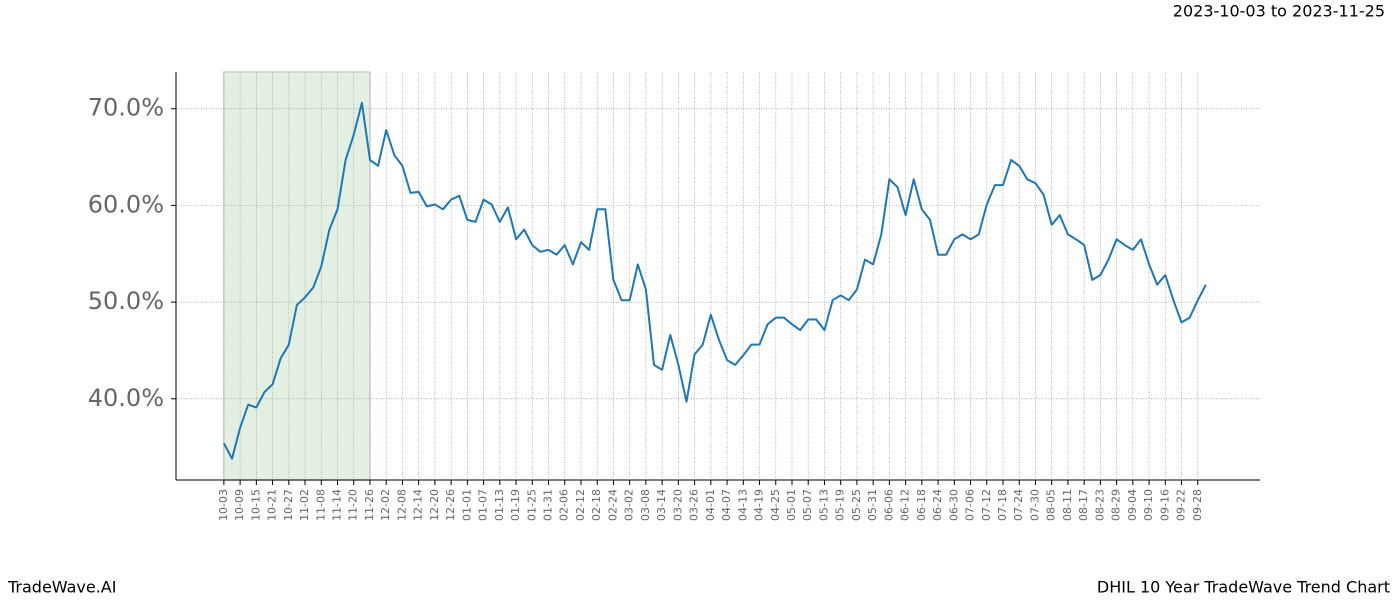 The width and height of the screenshot is (1400, 600). I want to click on x-tick-label: 07-24, so click(1018, 505).